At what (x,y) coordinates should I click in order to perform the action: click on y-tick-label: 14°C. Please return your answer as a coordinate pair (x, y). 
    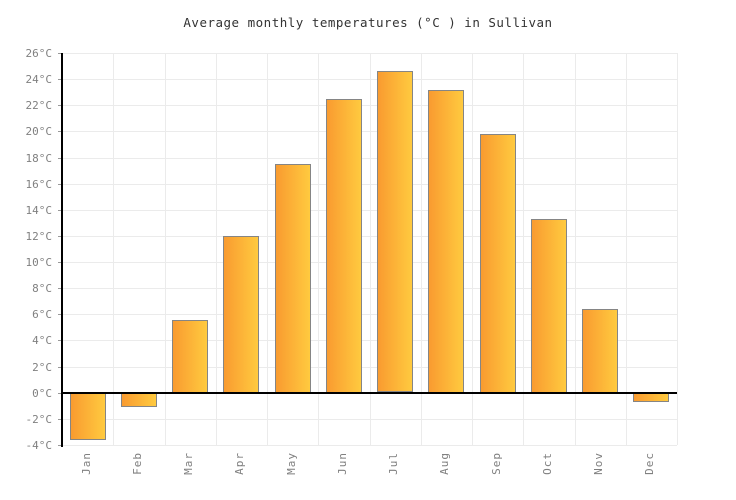
    Looking at the image, I should click on (39, 210).